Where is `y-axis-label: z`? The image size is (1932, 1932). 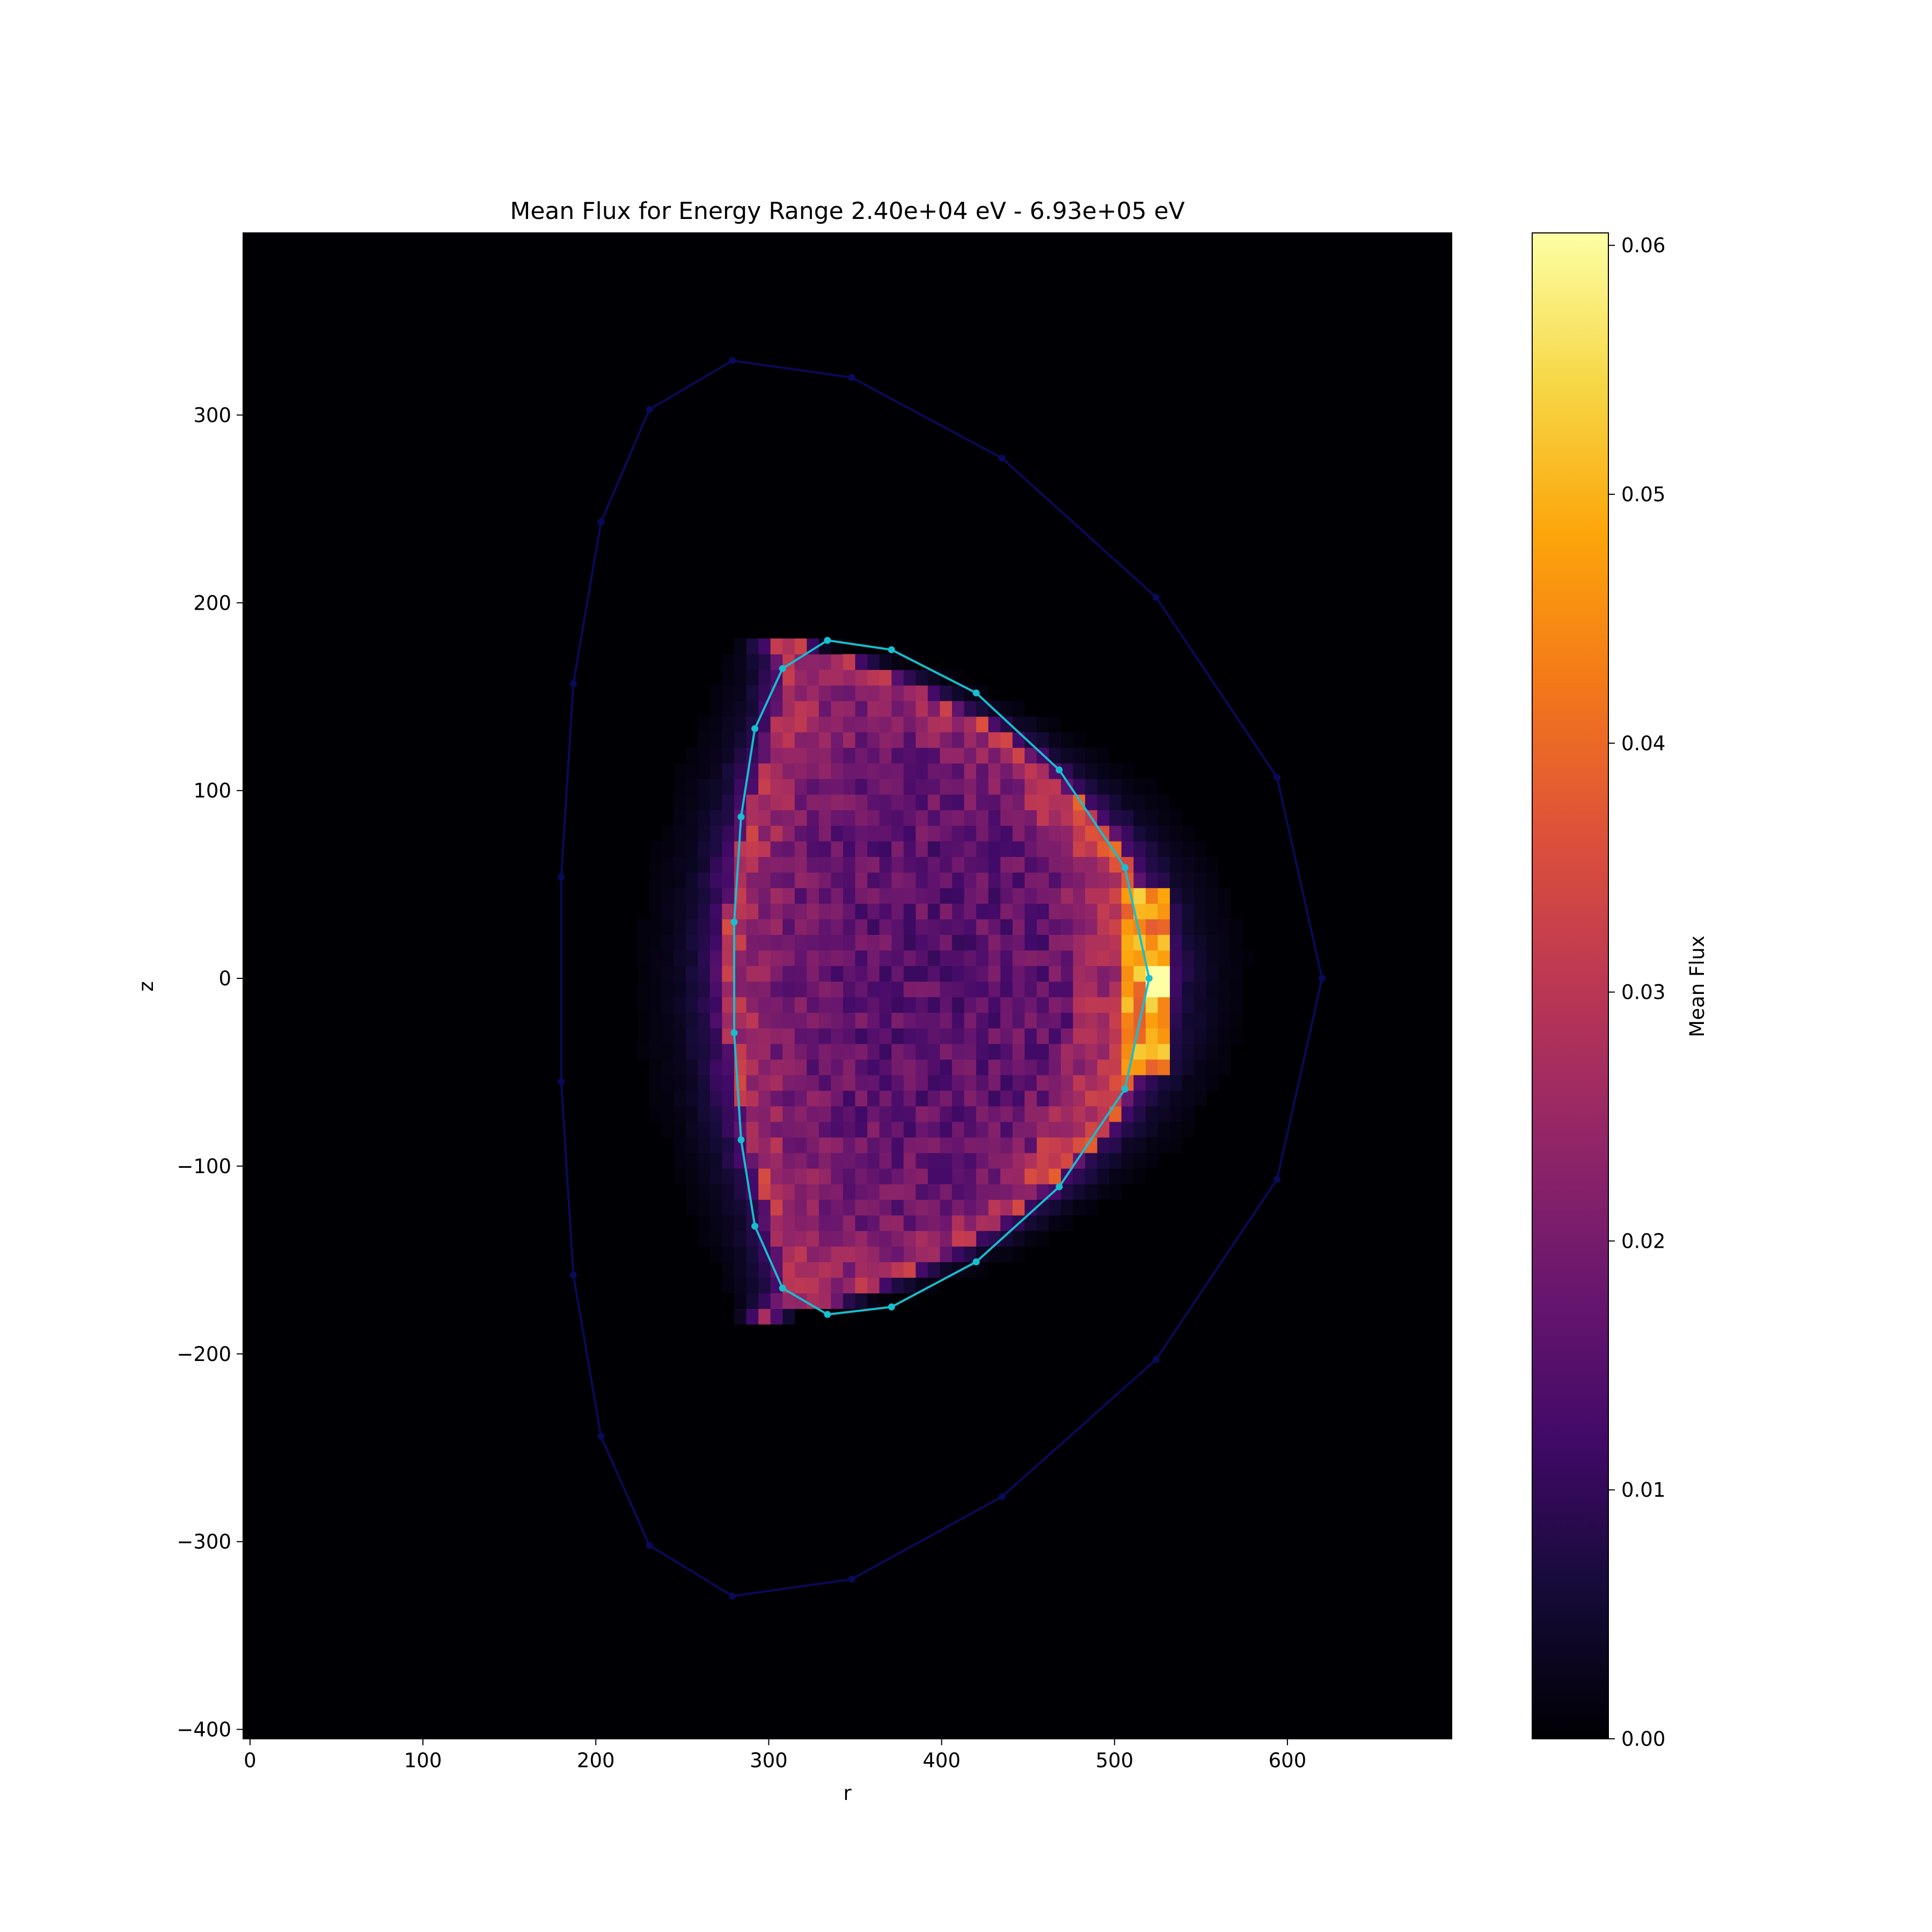 y-axis-label: z is located at coordinates (146, 986).